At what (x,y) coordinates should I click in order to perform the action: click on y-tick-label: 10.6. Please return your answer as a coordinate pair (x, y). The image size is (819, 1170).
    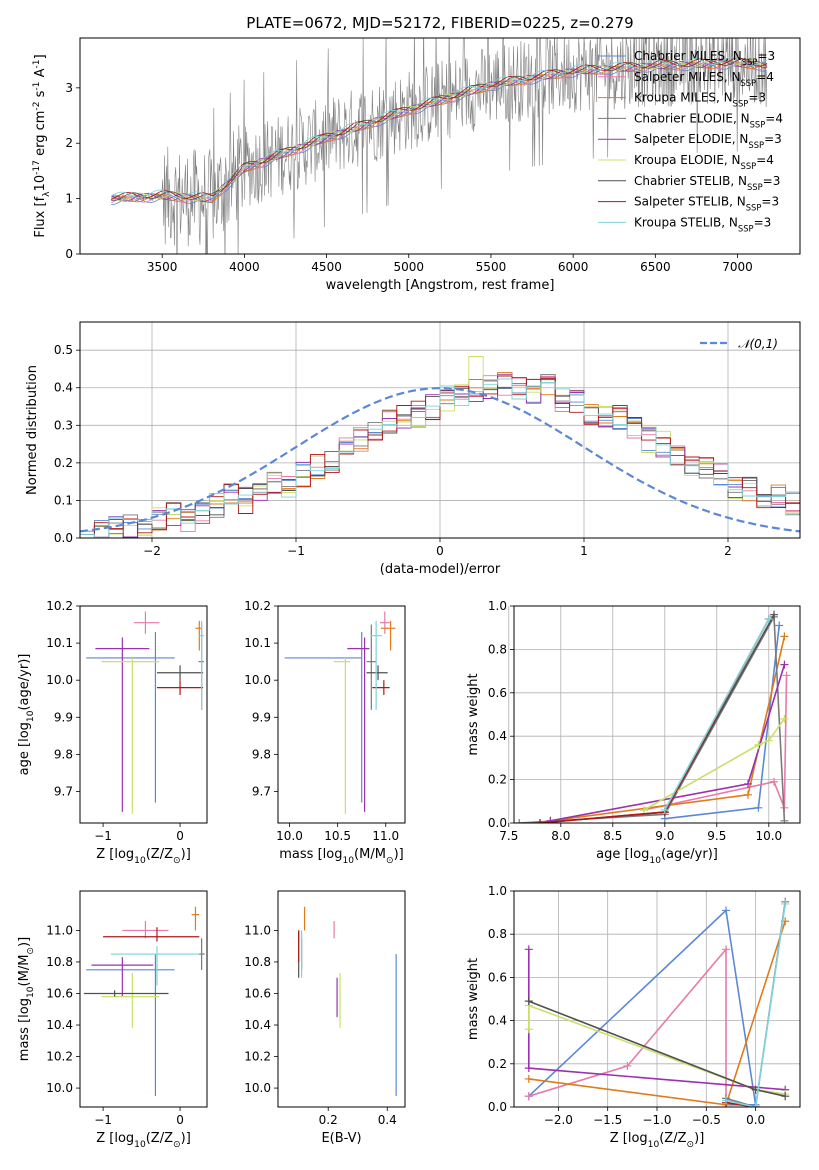
    Looking at the image, I should click on (59, 993).